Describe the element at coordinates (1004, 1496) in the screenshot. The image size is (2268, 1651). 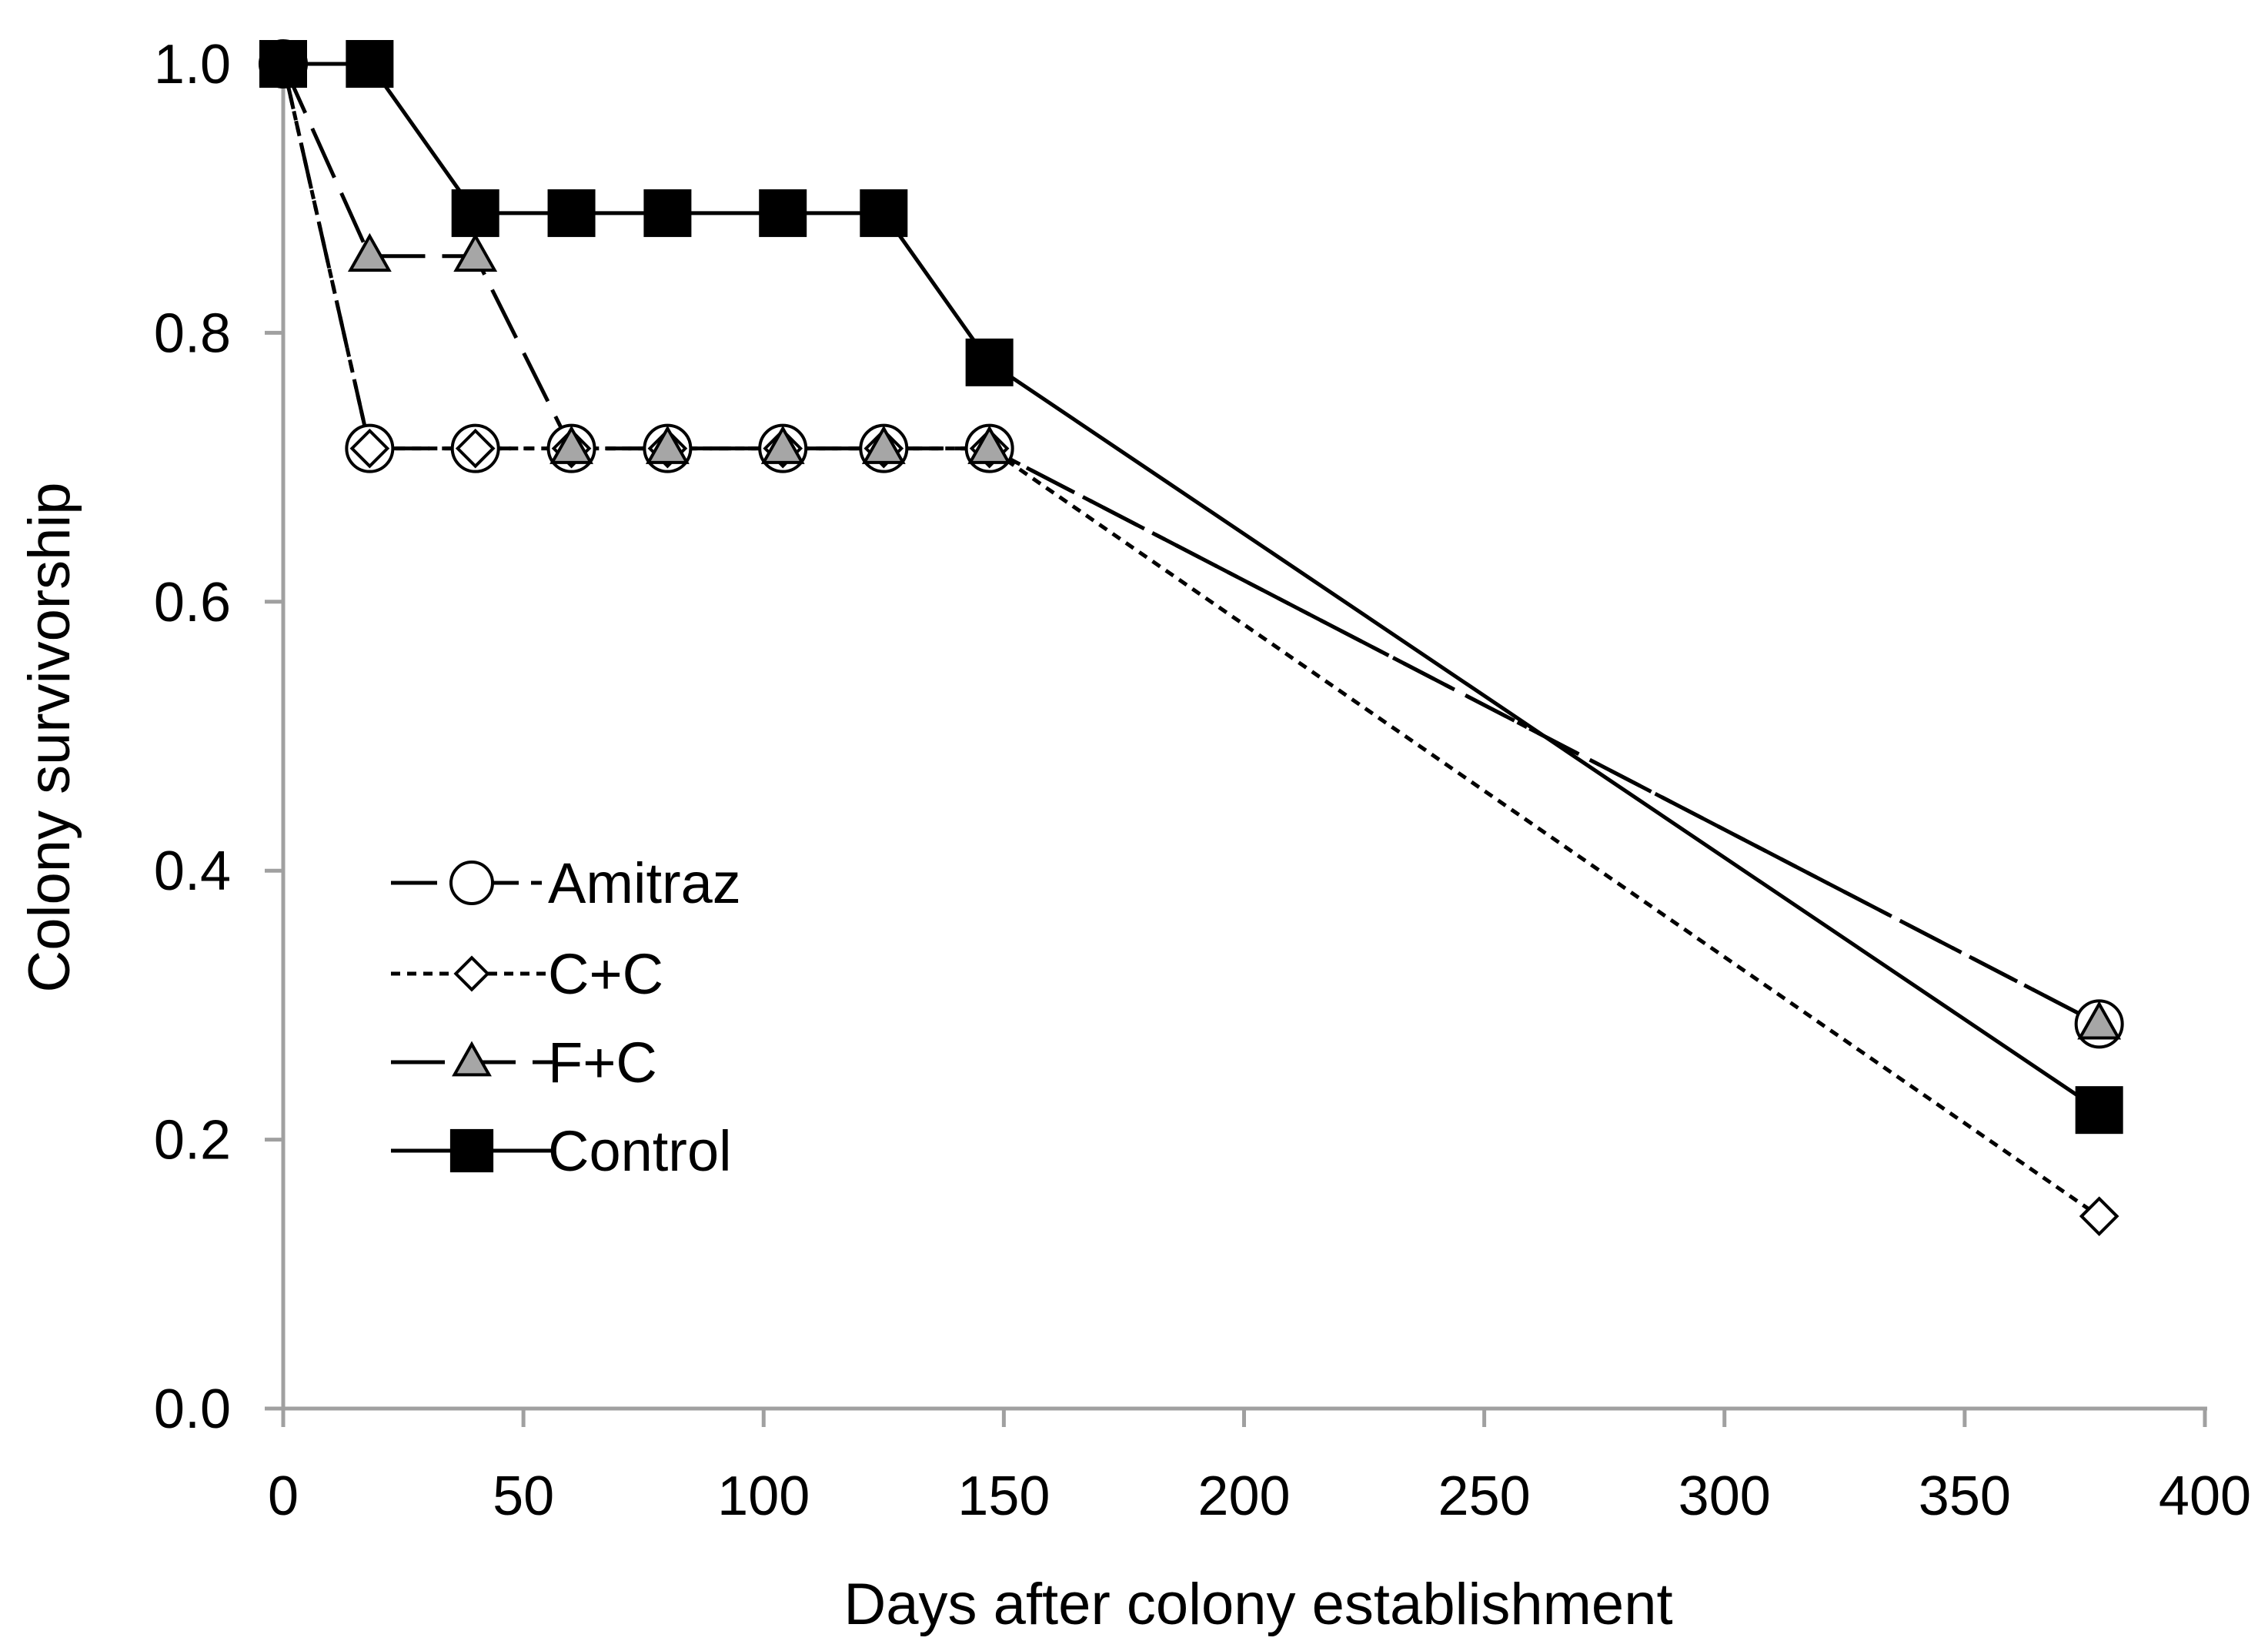
I see `x-tick-label: 150` at that location.